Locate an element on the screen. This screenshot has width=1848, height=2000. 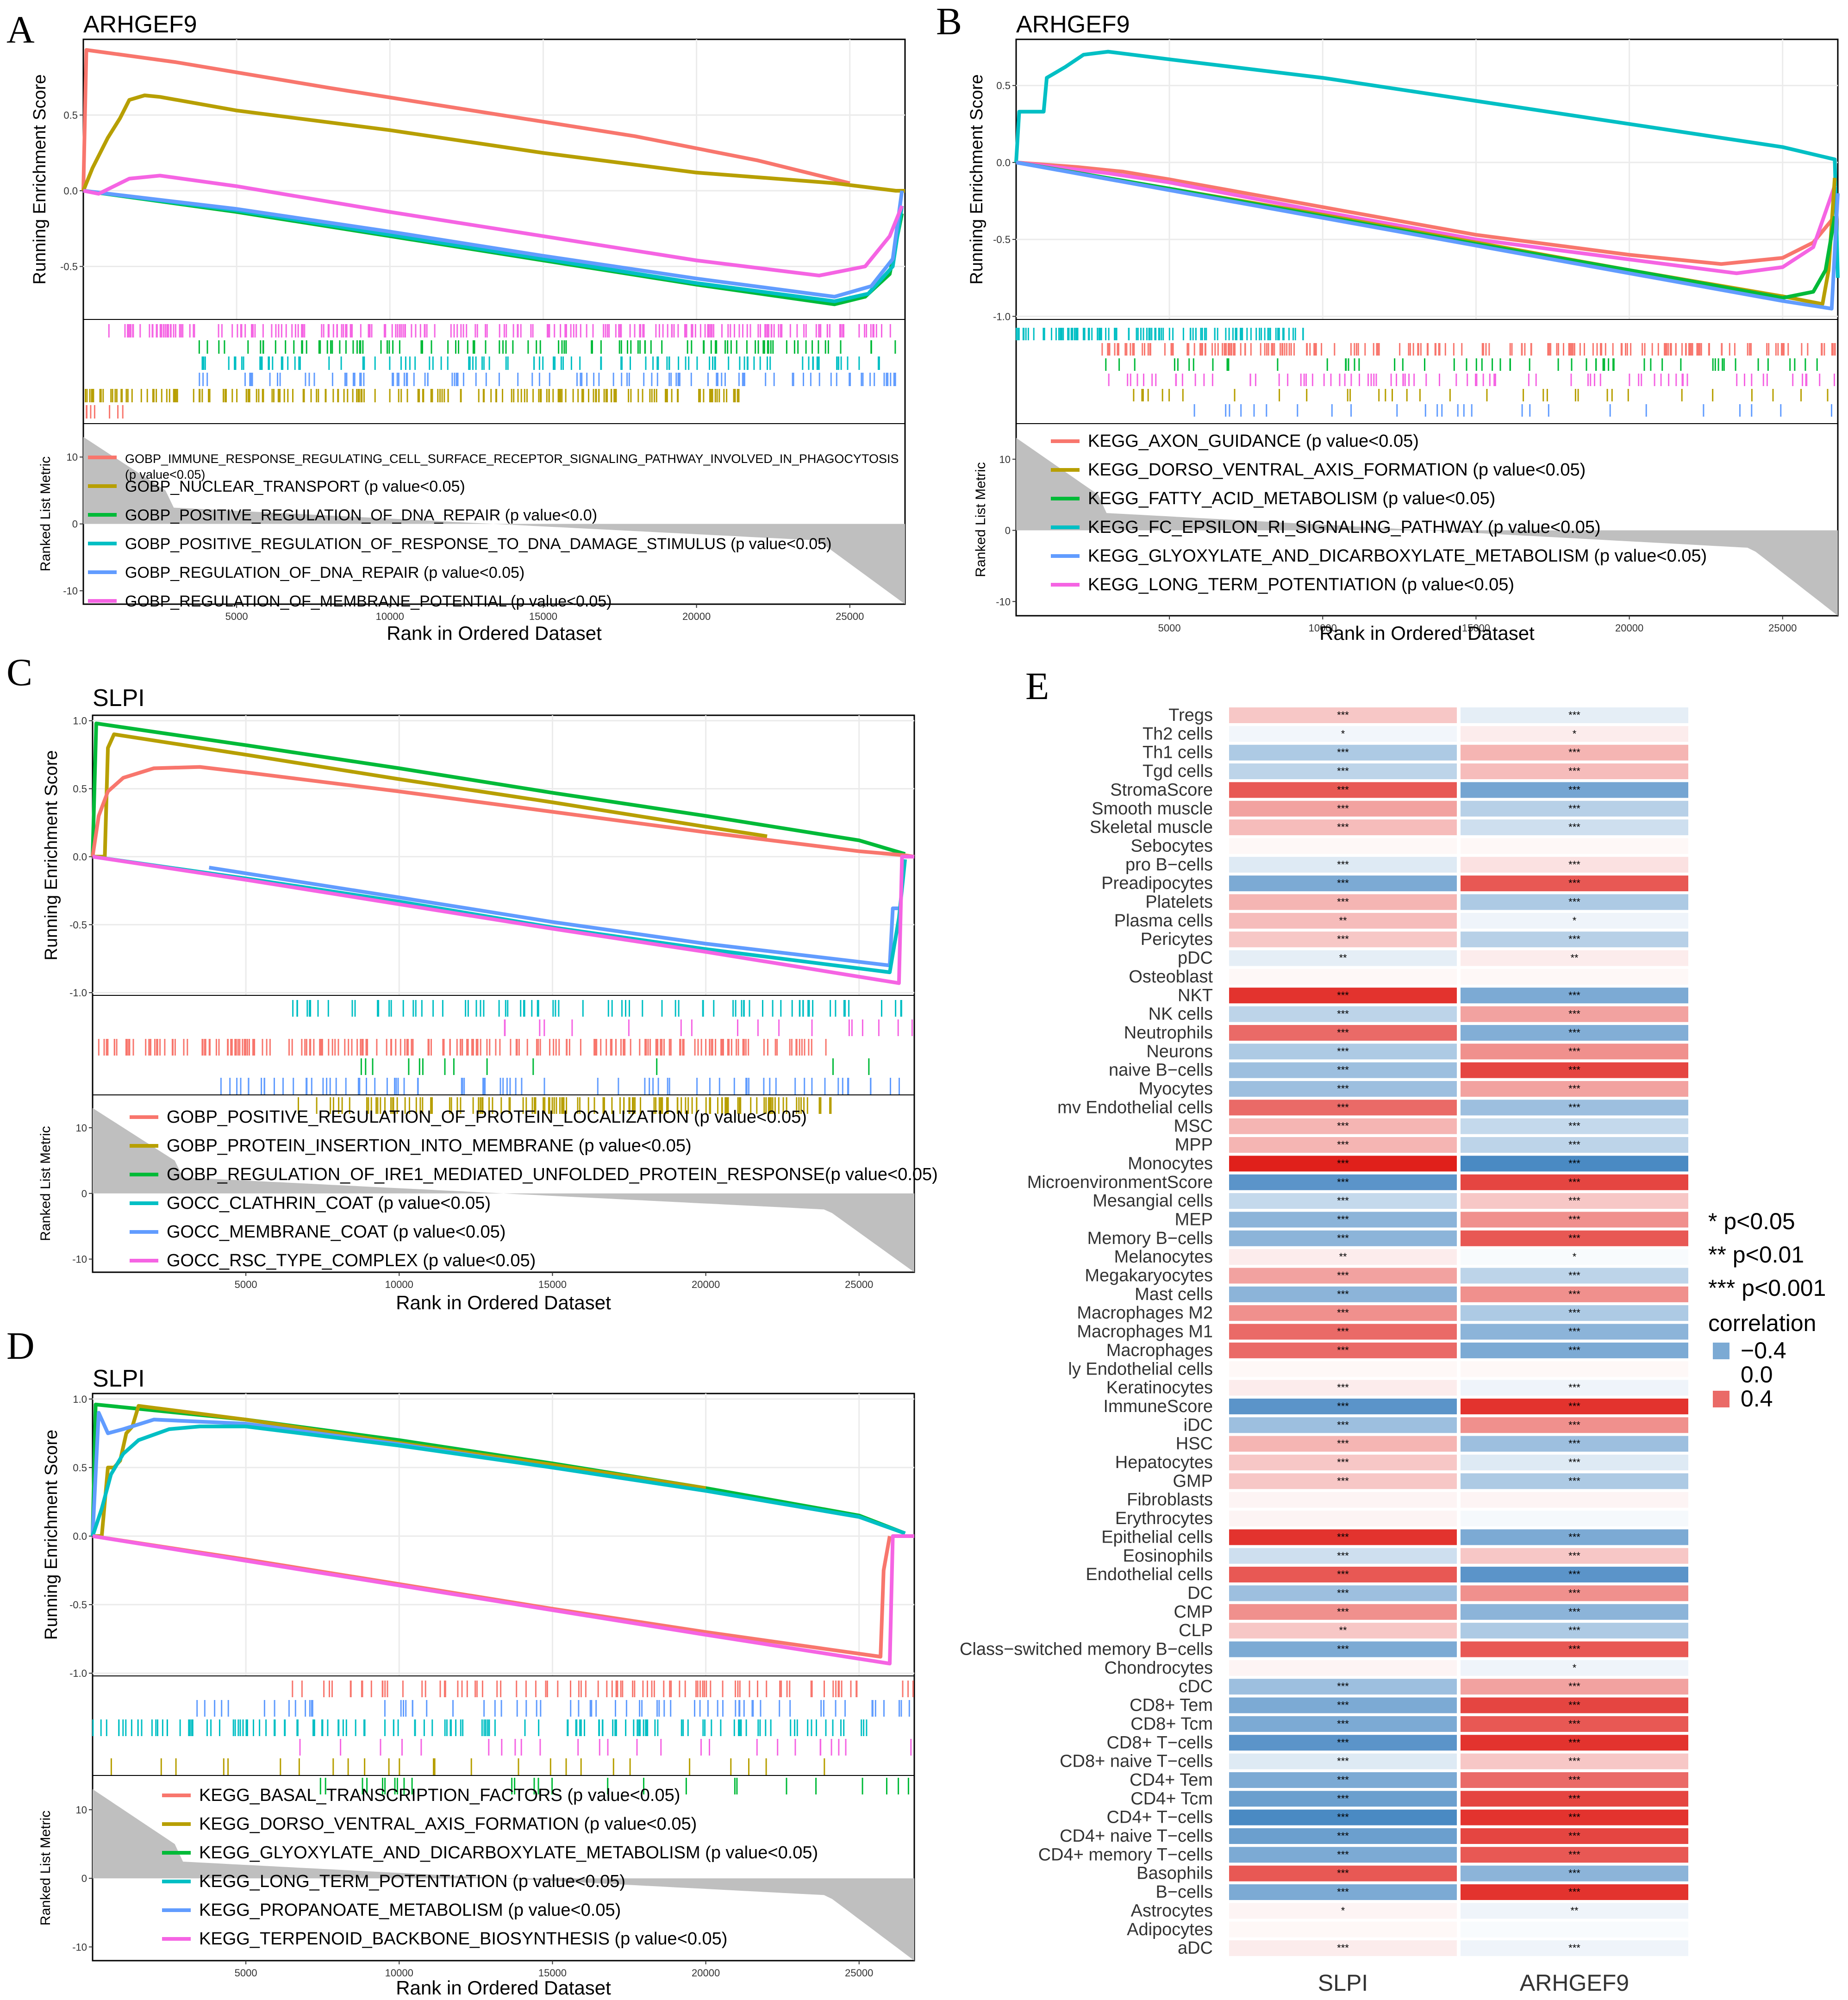
x-tick-label: 20000 is located at coordinates (706, 1284).